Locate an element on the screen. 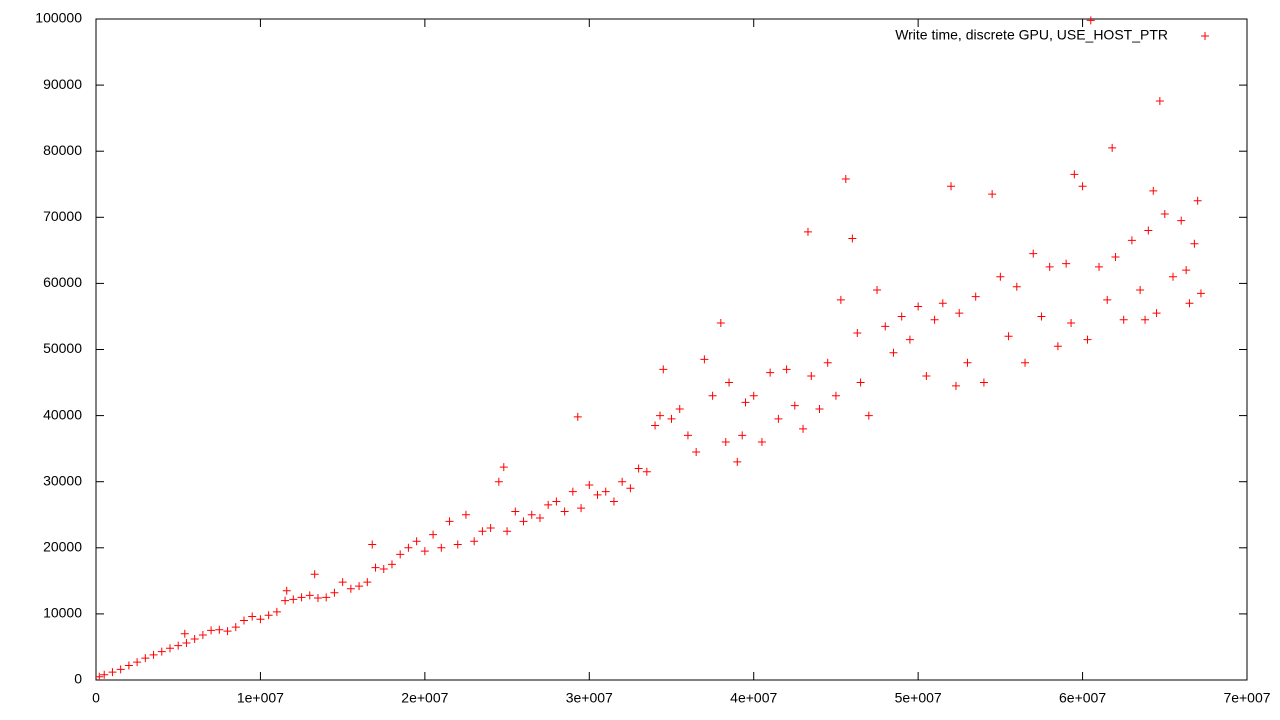 The width and height of the screenshot is (1280, 720). y-tick-label: 50000 is located at coordinates (62, 348).